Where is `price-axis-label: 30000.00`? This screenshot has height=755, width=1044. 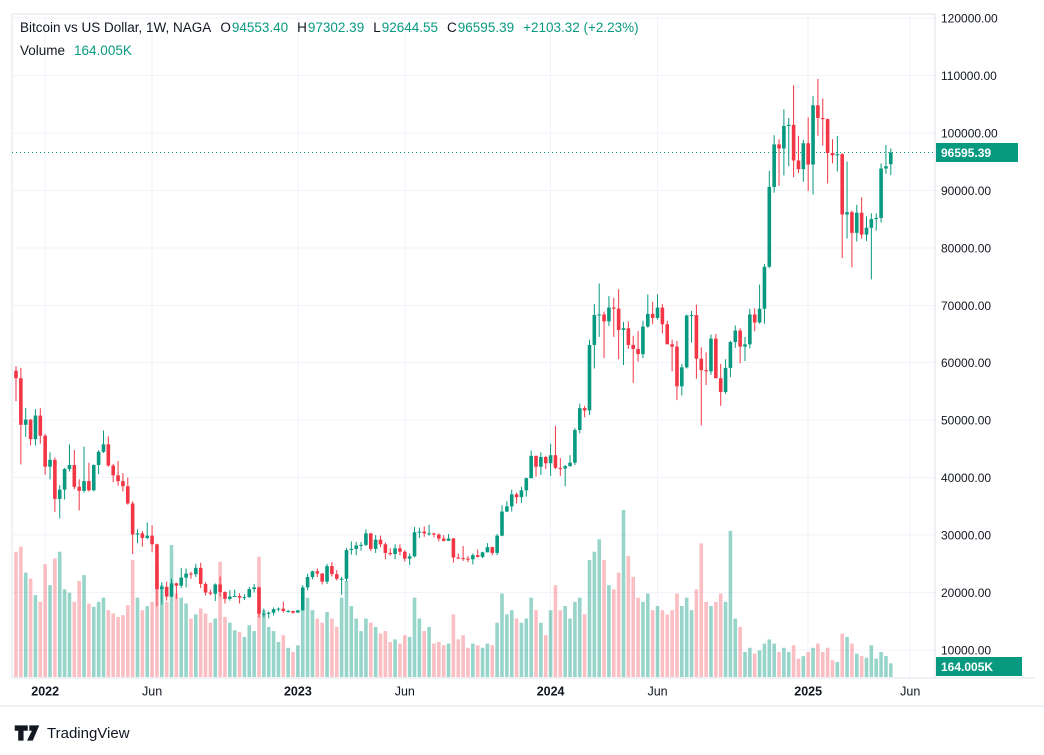 price-axis-label: 30000.00 is located at coordinates (966, 536).